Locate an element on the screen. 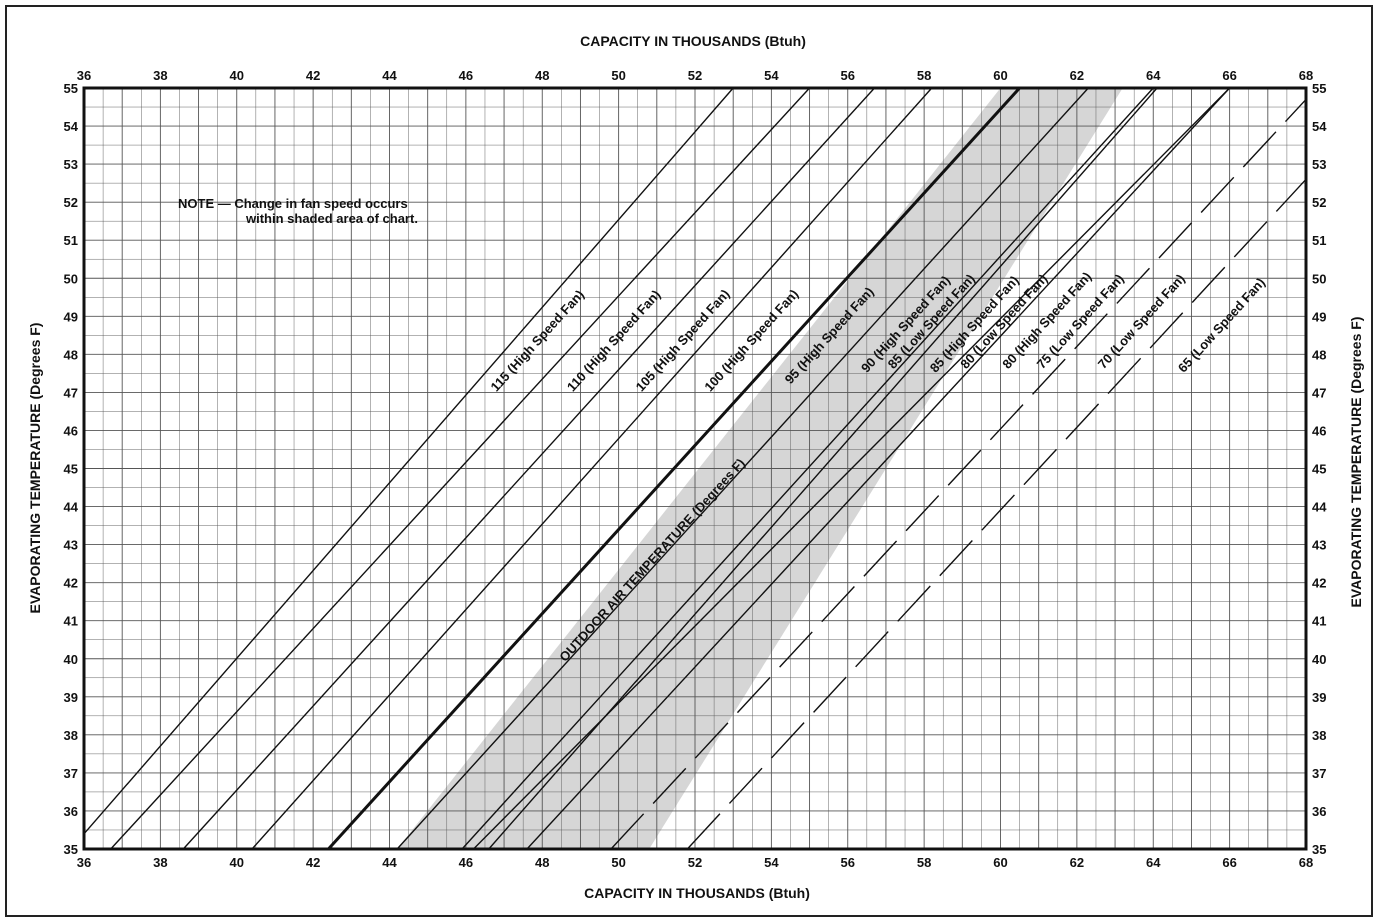 The width and height of the screenshot is (1379, 923). y-tick-right-45: 45 is located at coordinates (1319, 469).